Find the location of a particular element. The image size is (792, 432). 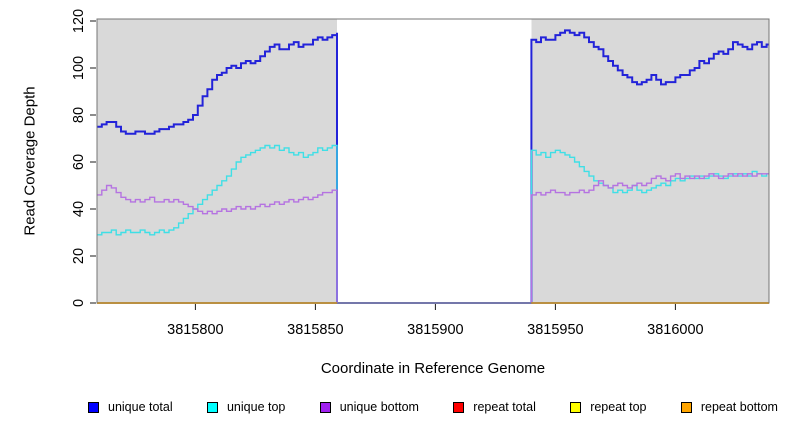

legend-label: repeat top is located at coordinates (618, 407).